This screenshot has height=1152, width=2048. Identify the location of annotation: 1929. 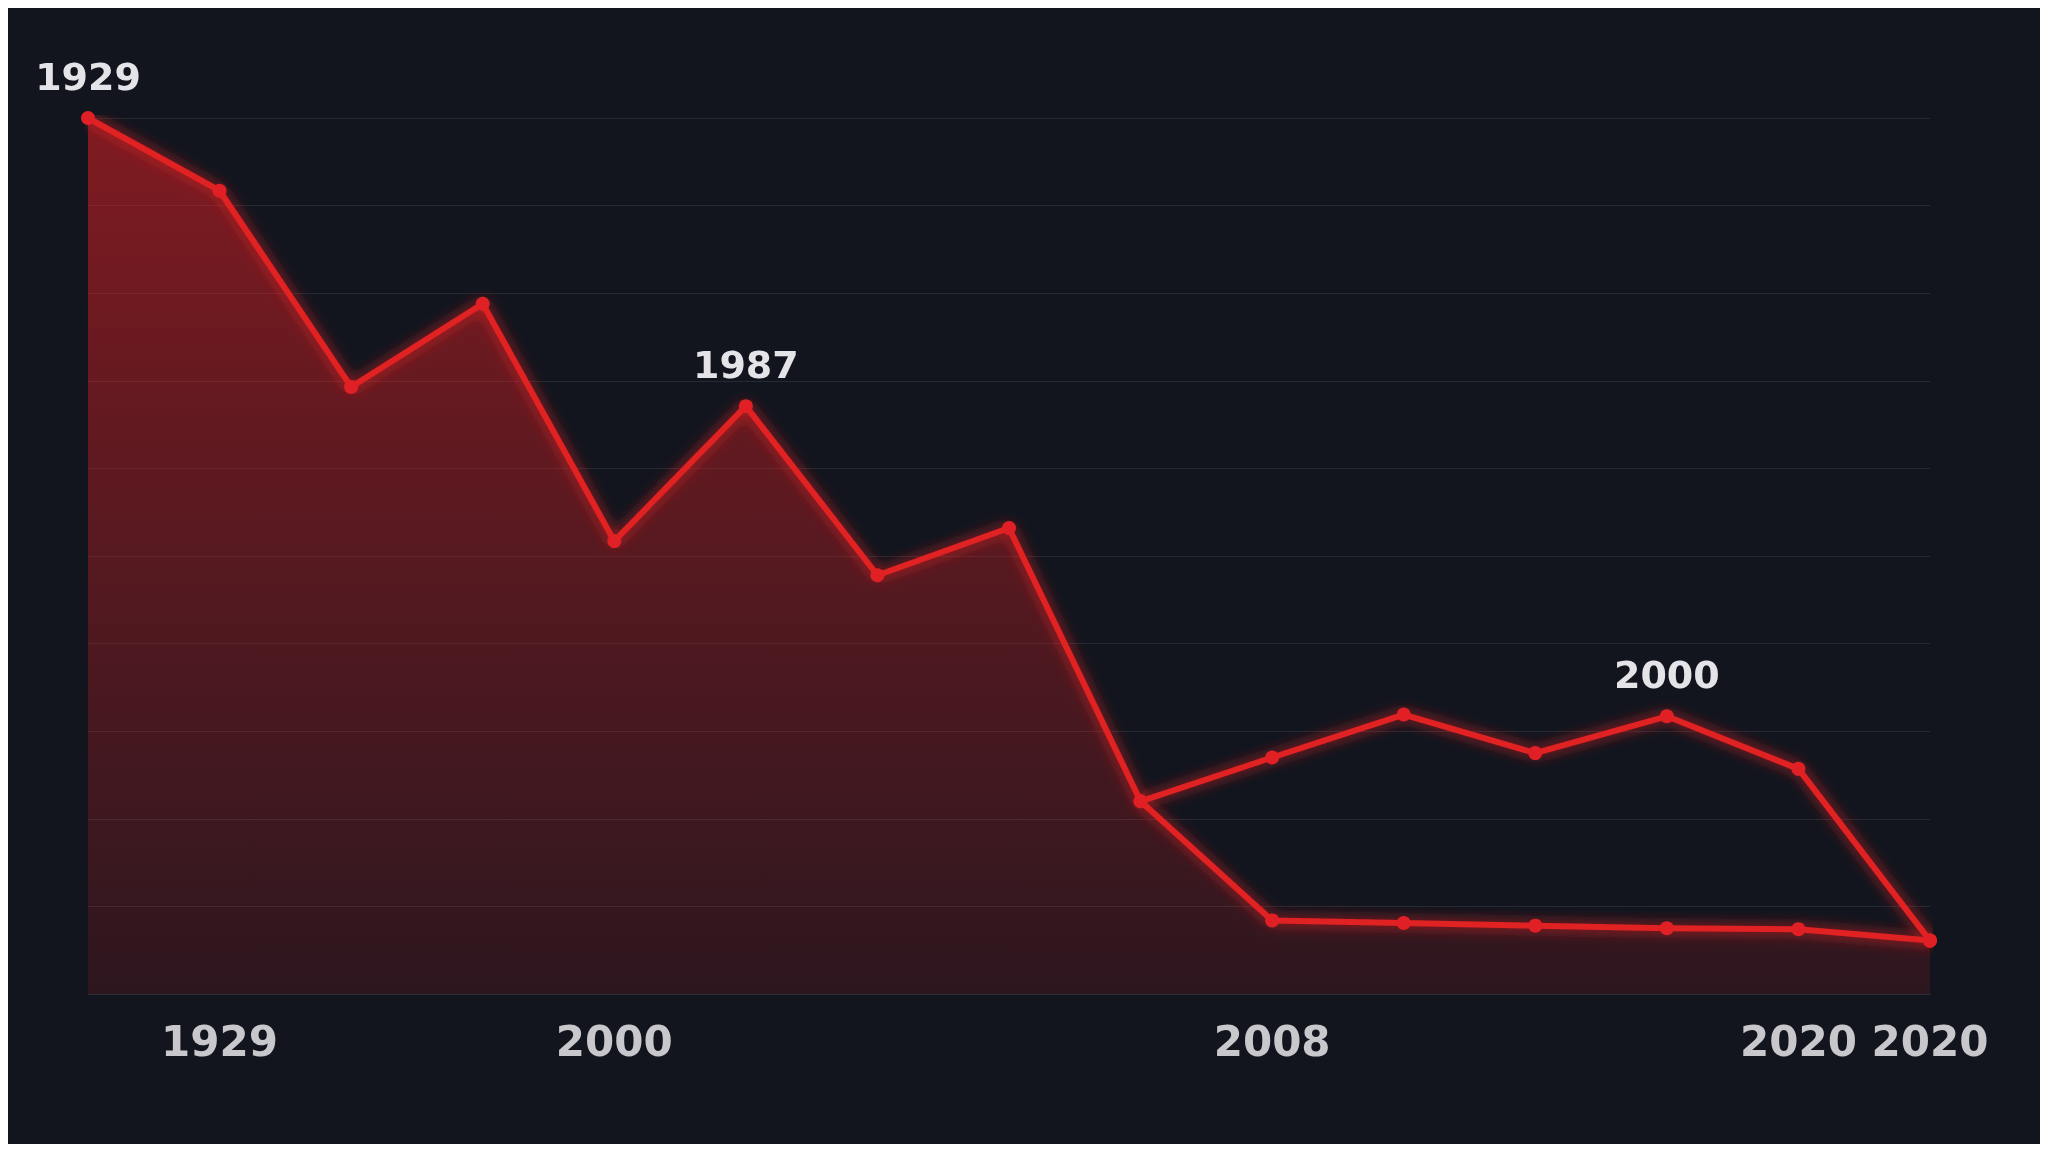
(88, 77).